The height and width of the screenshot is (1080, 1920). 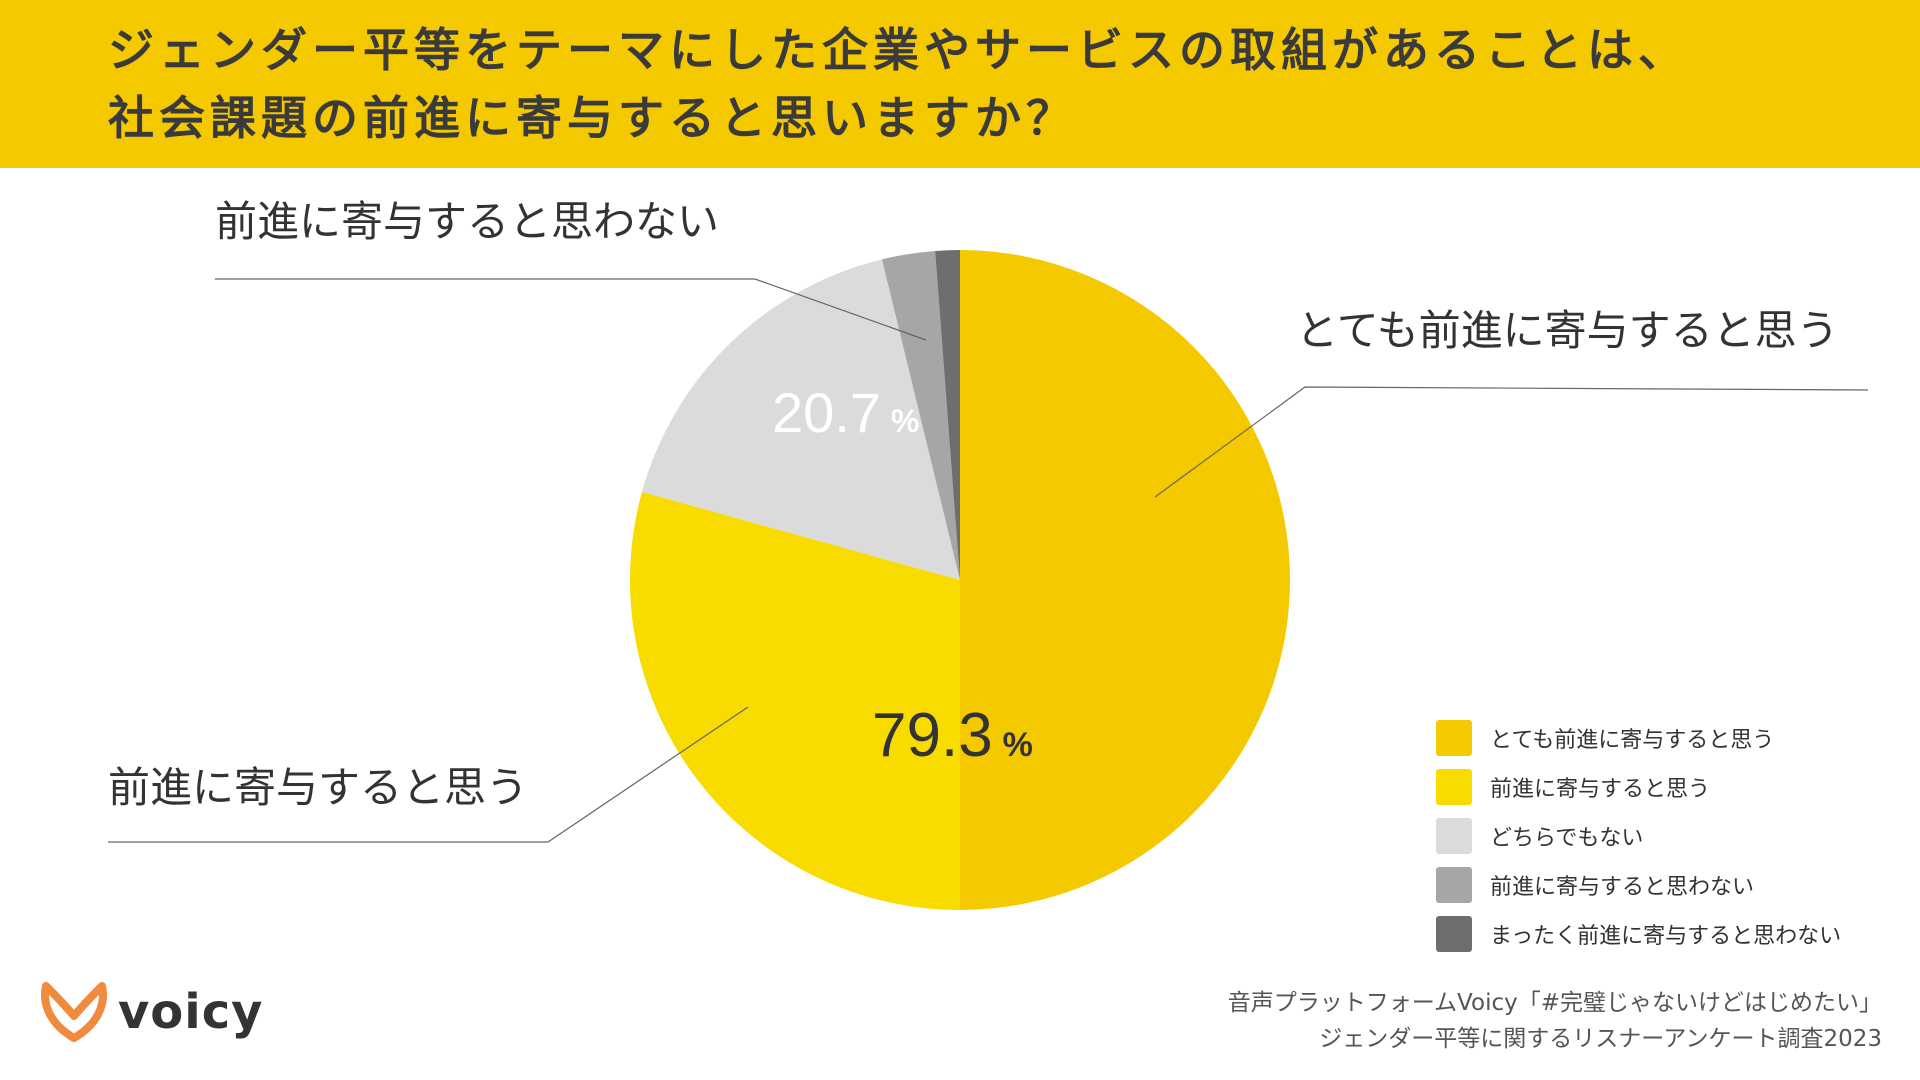 I want to click on legend-item-4: 前進に寄与すると思わない, so click(x=1656, y=885).